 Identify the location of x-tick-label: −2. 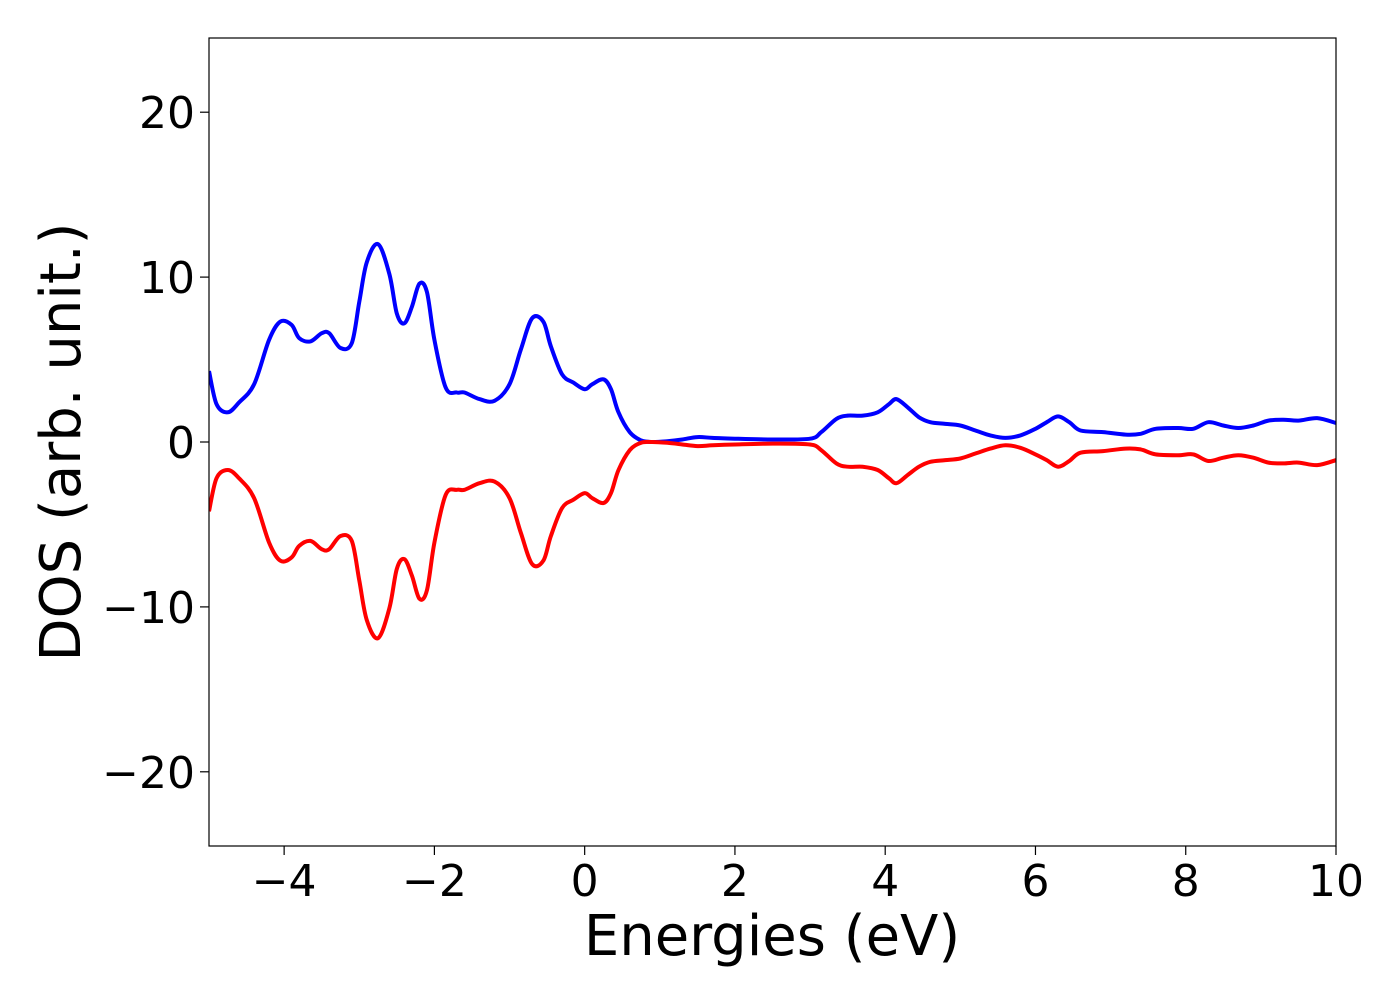
(434, 881).